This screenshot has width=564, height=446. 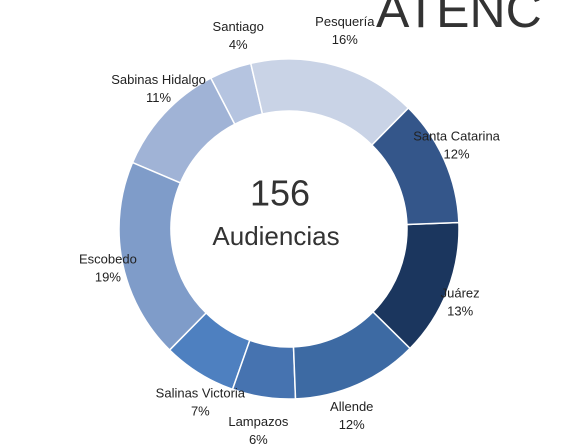 What do you see at coordinates (258, 421) in the screenshot?
I see `category-label: Lampazos` at bounding box center [258, 421].